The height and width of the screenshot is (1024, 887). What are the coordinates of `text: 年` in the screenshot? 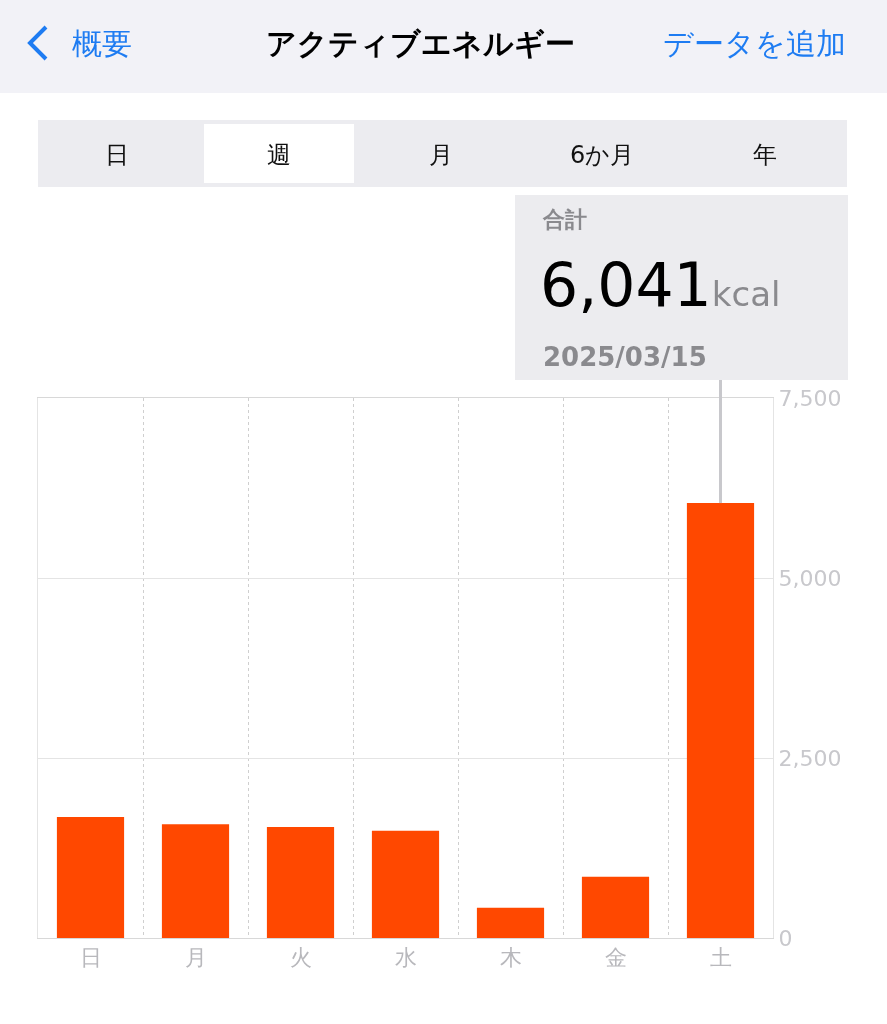 It's located at (765, 155).